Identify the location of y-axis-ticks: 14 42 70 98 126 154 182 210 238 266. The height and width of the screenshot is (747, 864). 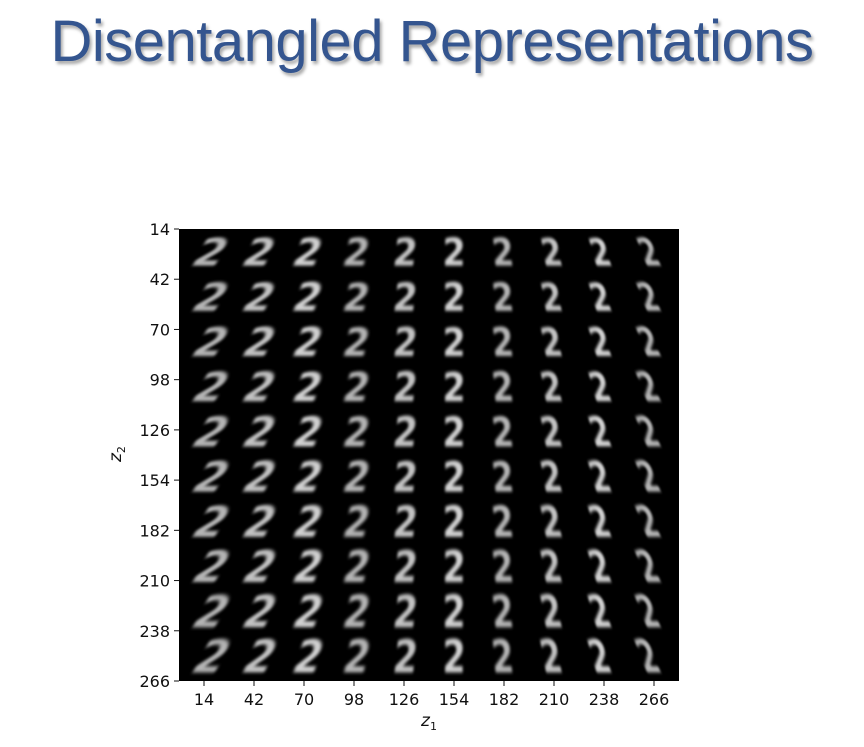
(159, 455).